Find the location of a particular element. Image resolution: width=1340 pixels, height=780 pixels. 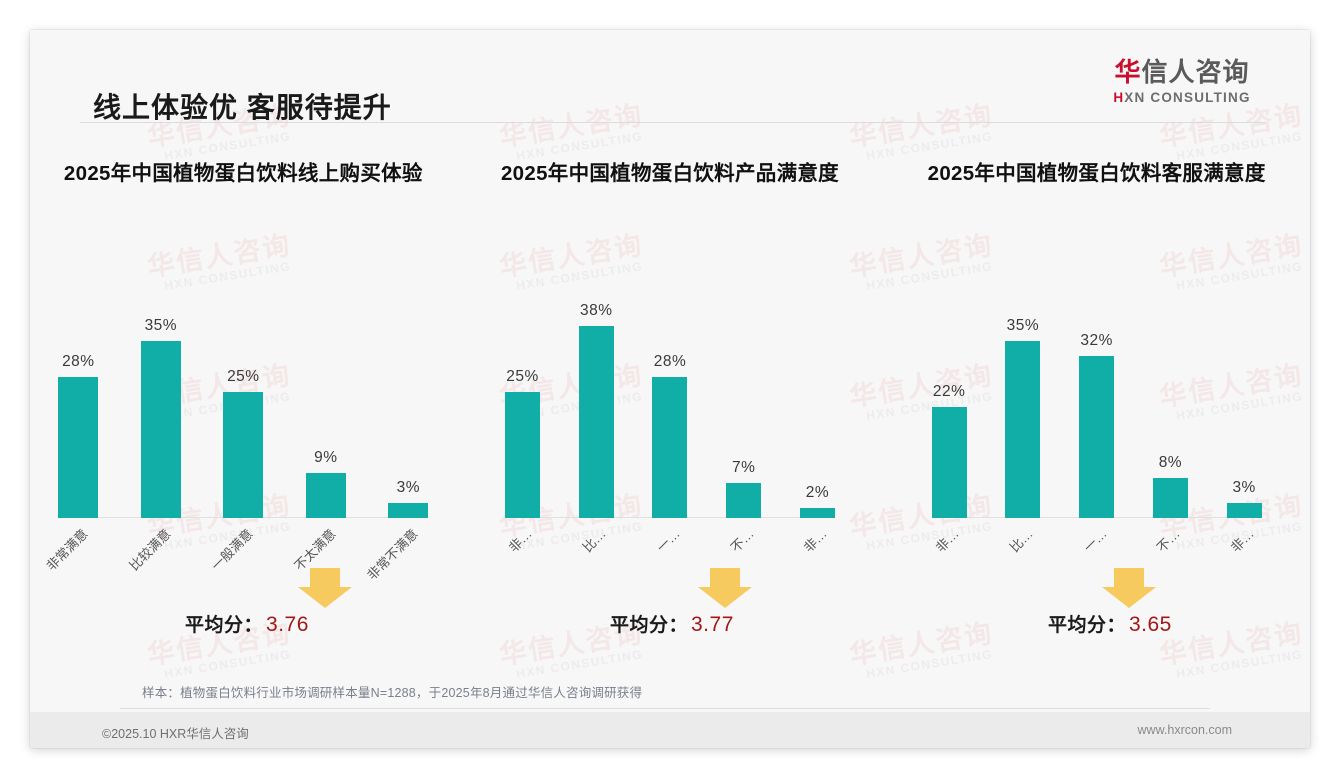

bar-slot: 9% 不太满意 is located at coordinates (318, 426).